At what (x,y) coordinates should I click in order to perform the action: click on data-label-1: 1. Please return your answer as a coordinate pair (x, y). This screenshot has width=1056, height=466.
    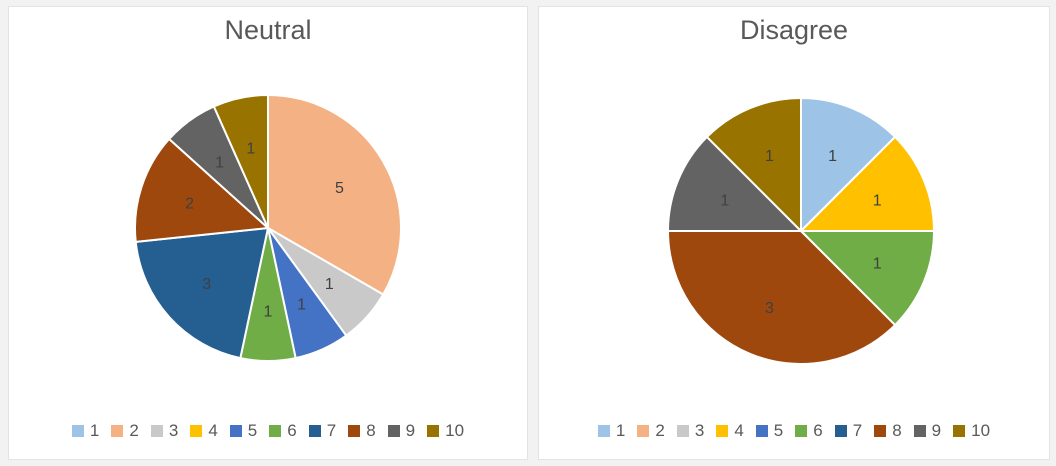
    Looking at the image, I should click on (832, 156).